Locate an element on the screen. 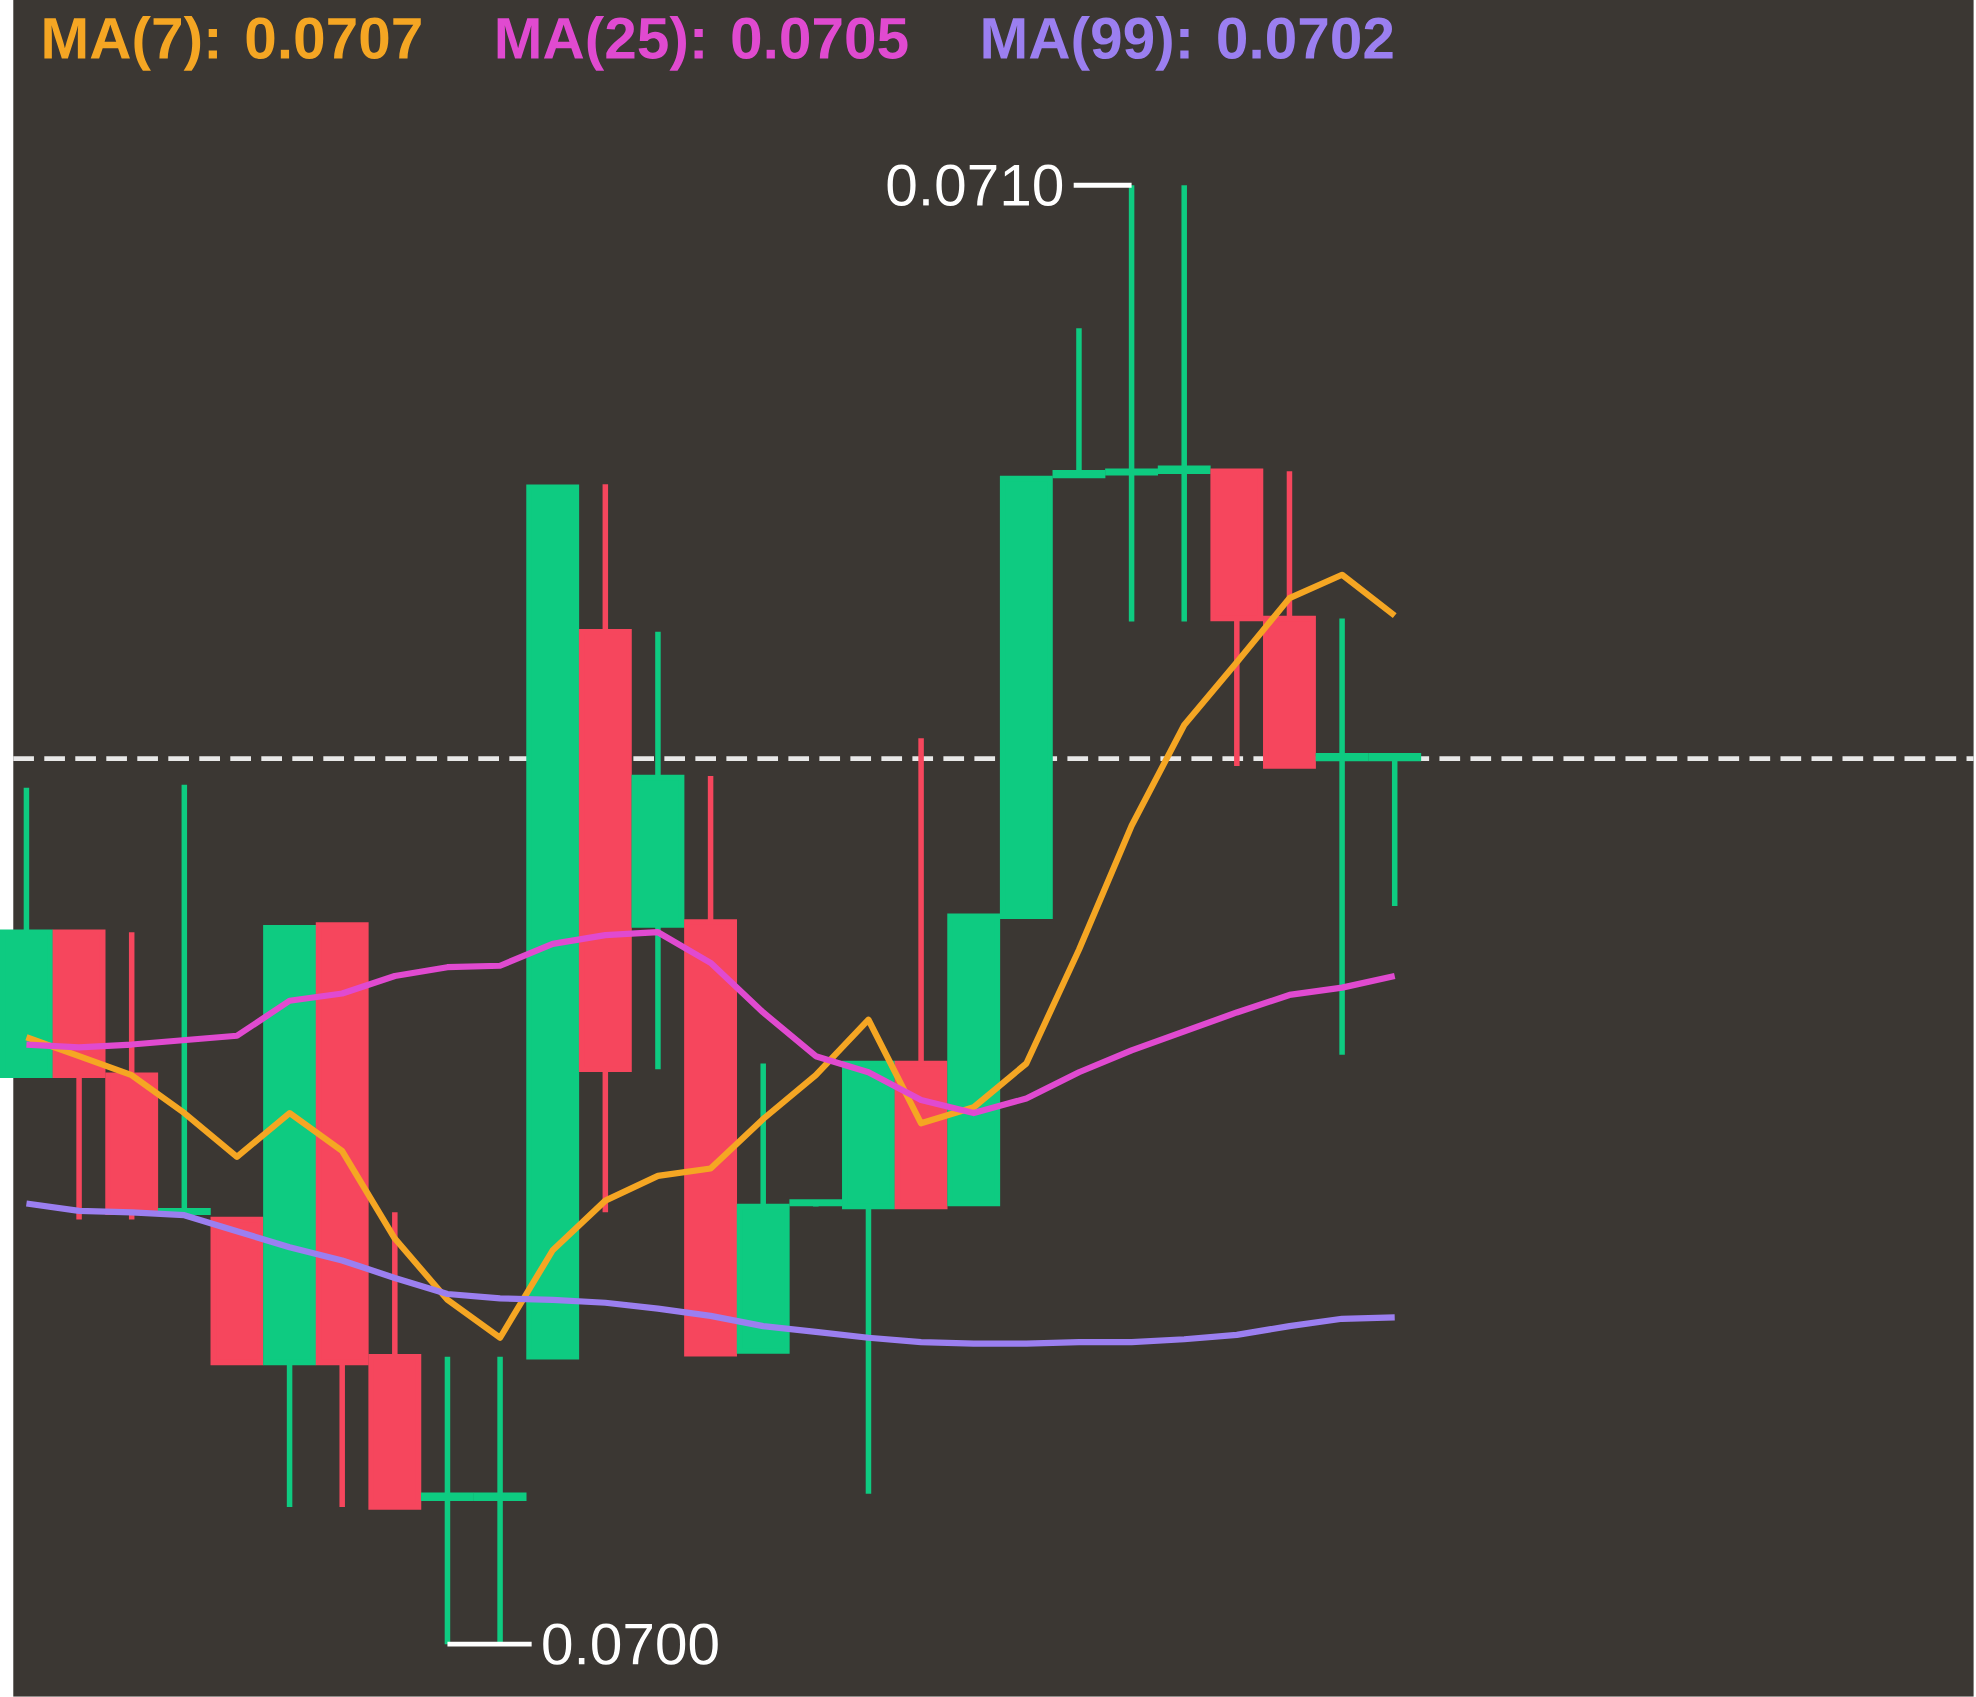  text: MA(7): 0.0707 is located at coordinates (232, 43).